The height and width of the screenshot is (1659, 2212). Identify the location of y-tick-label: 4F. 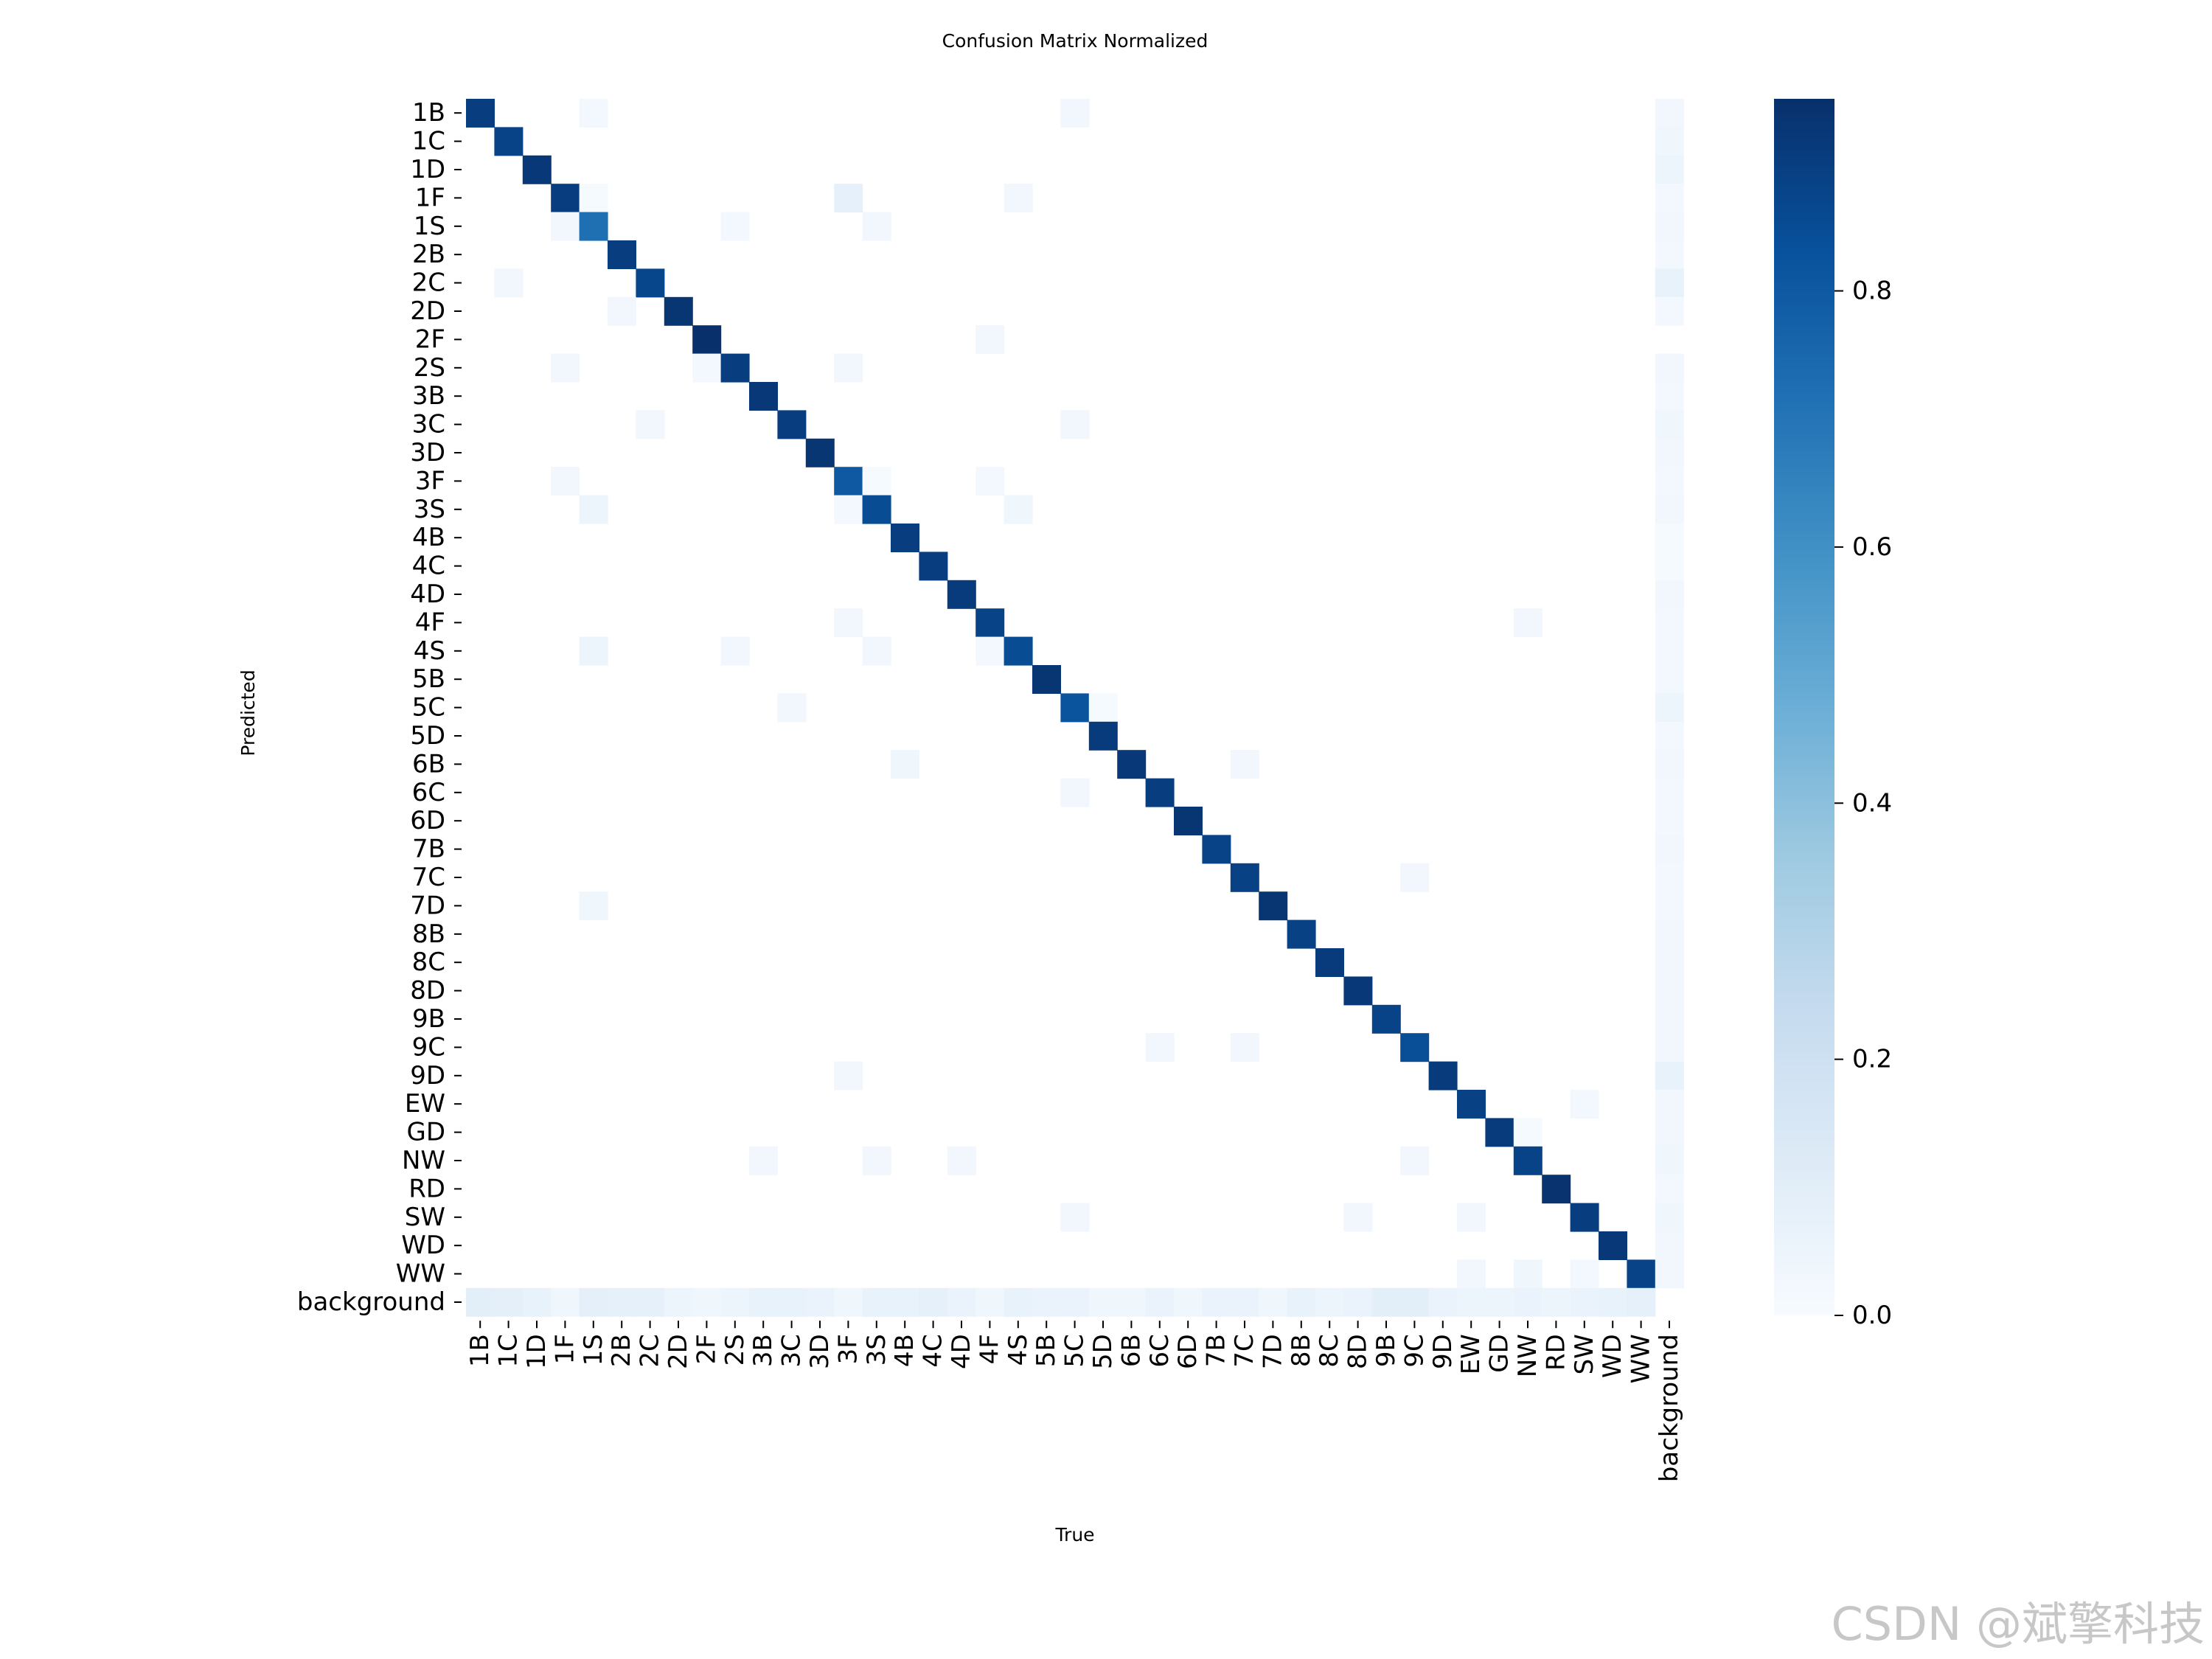
(430, 622).